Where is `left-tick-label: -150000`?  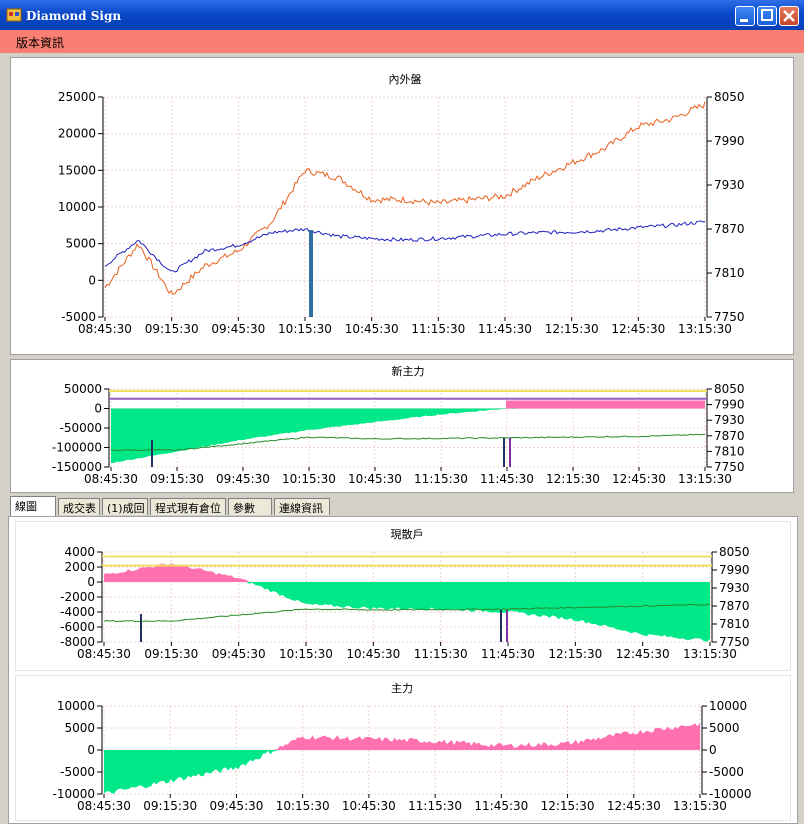 left-tick-label: -150000 is located at coordinates (77, 467).